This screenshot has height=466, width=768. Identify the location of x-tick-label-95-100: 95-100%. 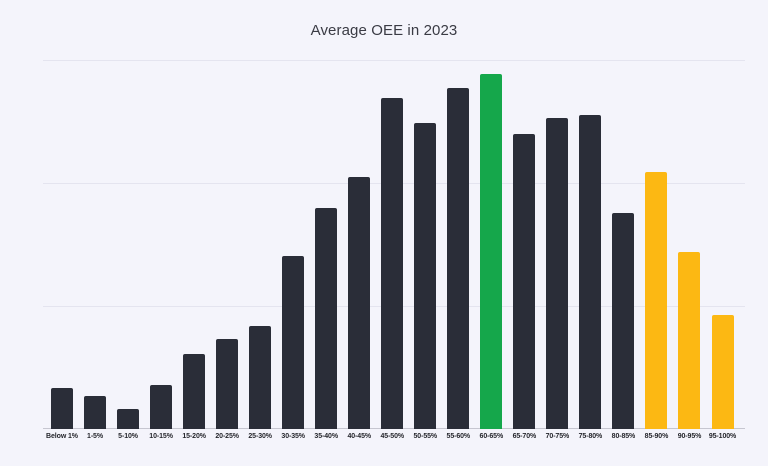
(722, 436).